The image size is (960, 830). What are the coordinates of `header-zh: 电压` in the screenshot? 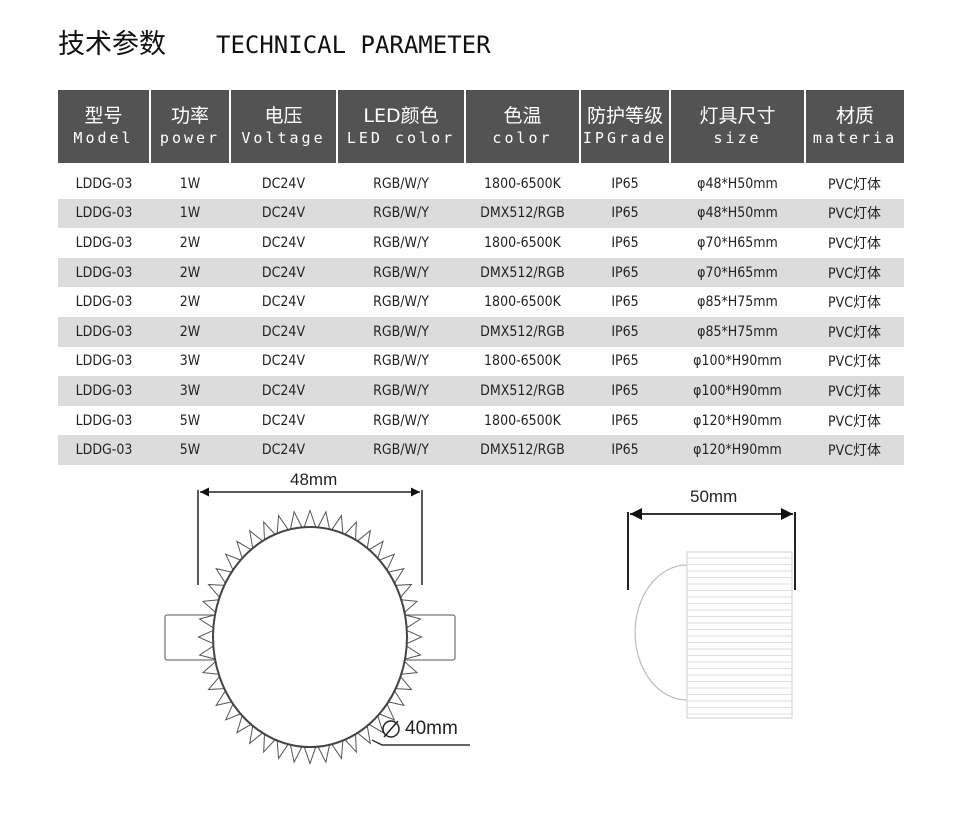 It's located at (283, 116).